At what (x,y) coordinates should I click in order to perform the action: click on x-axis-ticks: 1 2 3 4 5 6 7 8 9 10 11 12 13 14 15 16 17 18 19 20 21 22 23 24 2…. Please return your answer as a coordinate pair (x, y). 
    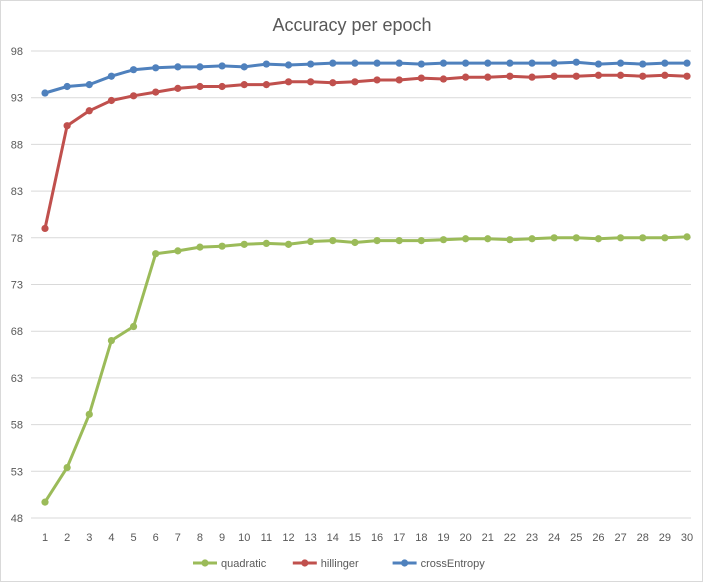
    Looking at the image, I should click on (367, 538).